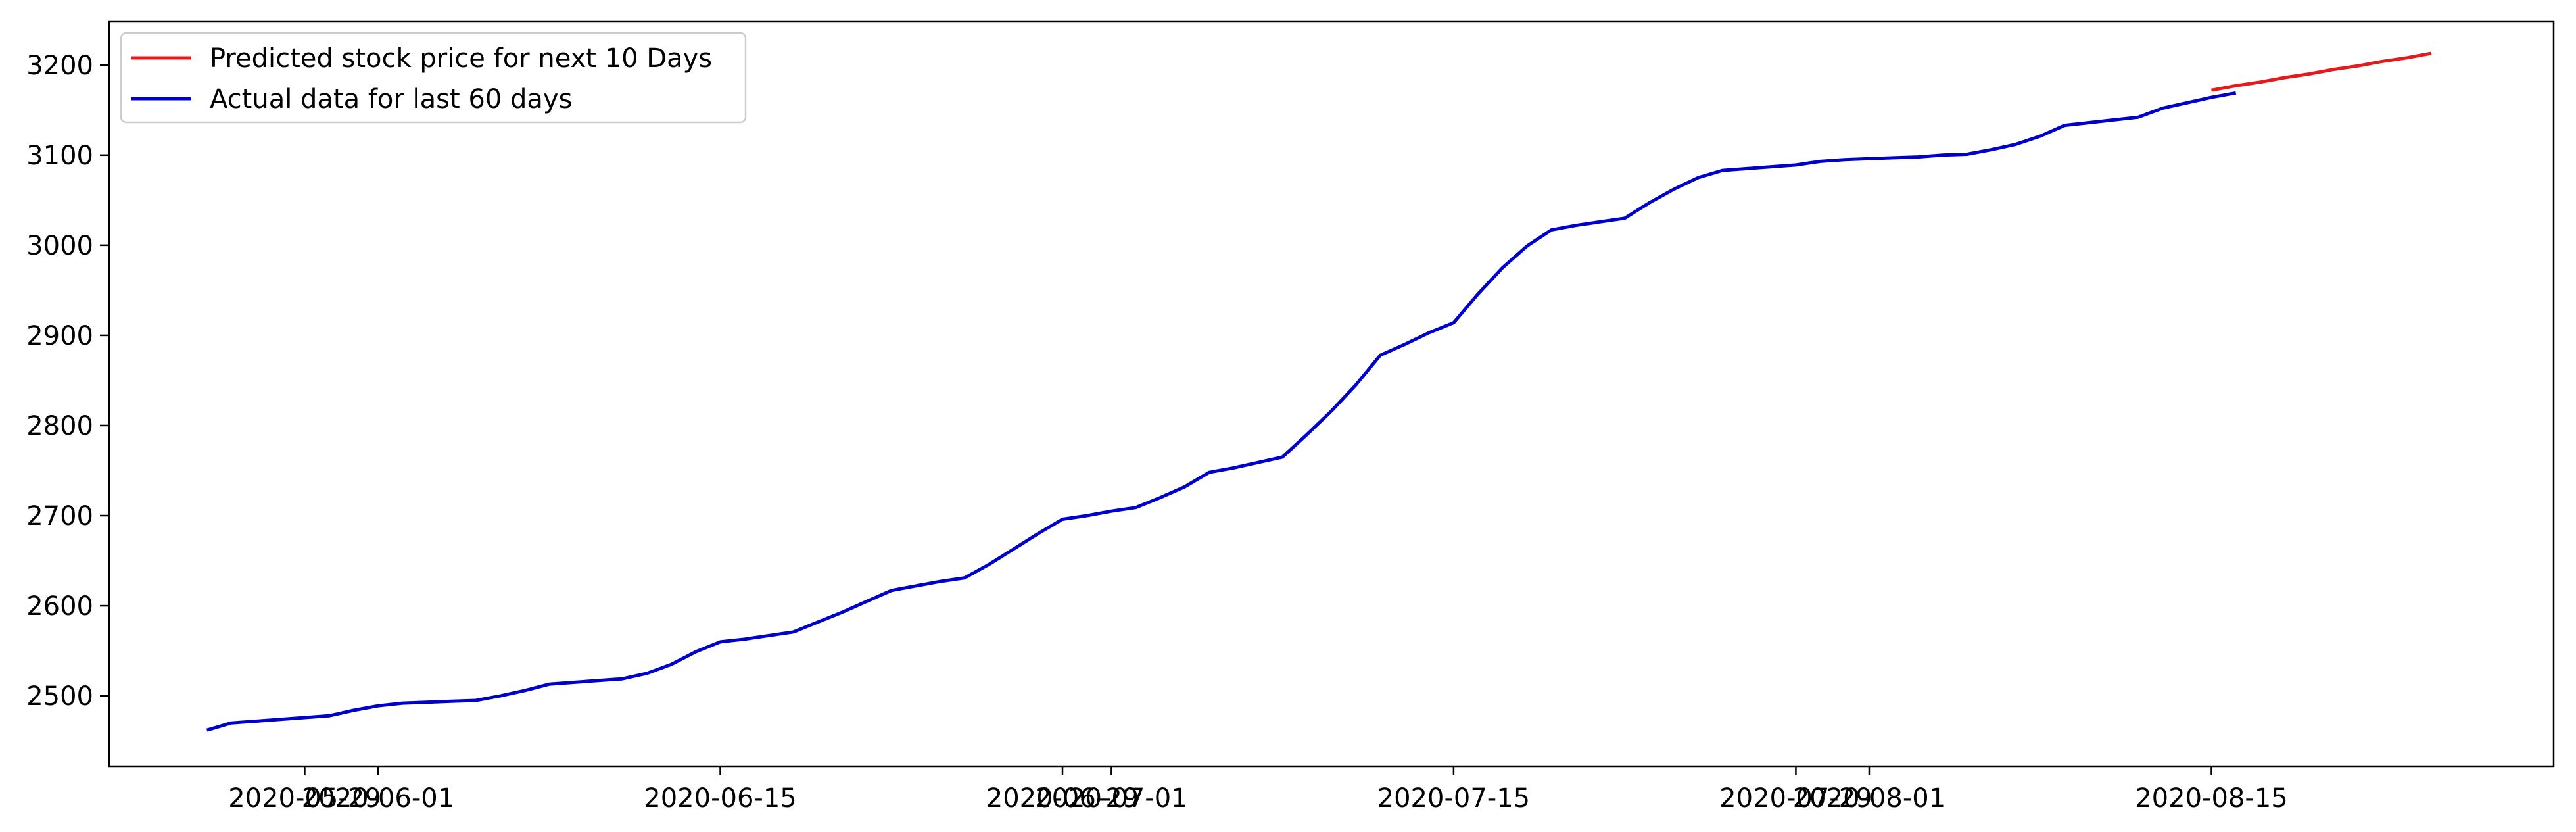 This screenshot has height=832, width=2576. I want to click on y-tick-label: 2500, so click(60, 696).